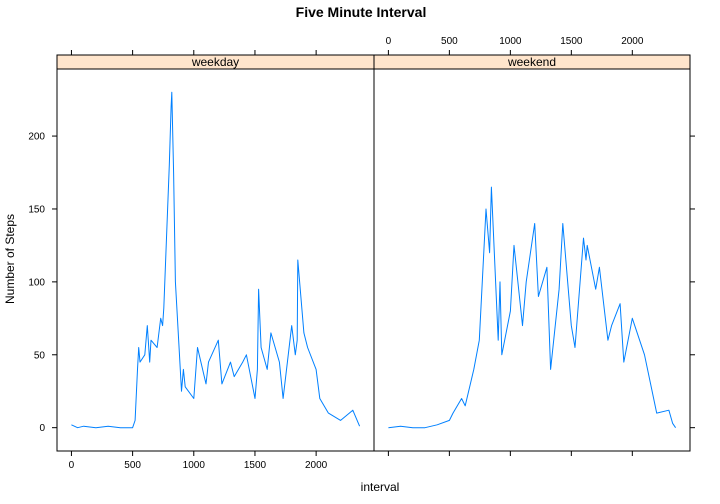 The width and height of the screenshot is (720, 504). Describe the element at coordinates (36, 282) in the screenshot. I see `y-tick-label: 100` at that location.